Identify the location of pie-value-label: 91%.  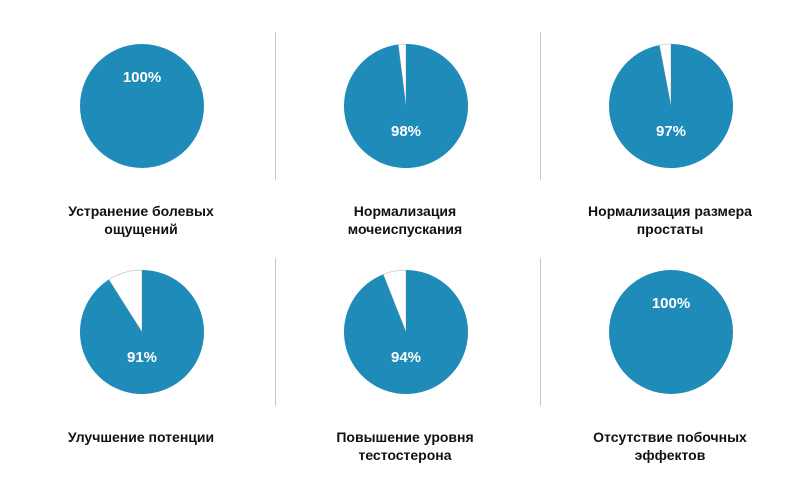
(142, 357).